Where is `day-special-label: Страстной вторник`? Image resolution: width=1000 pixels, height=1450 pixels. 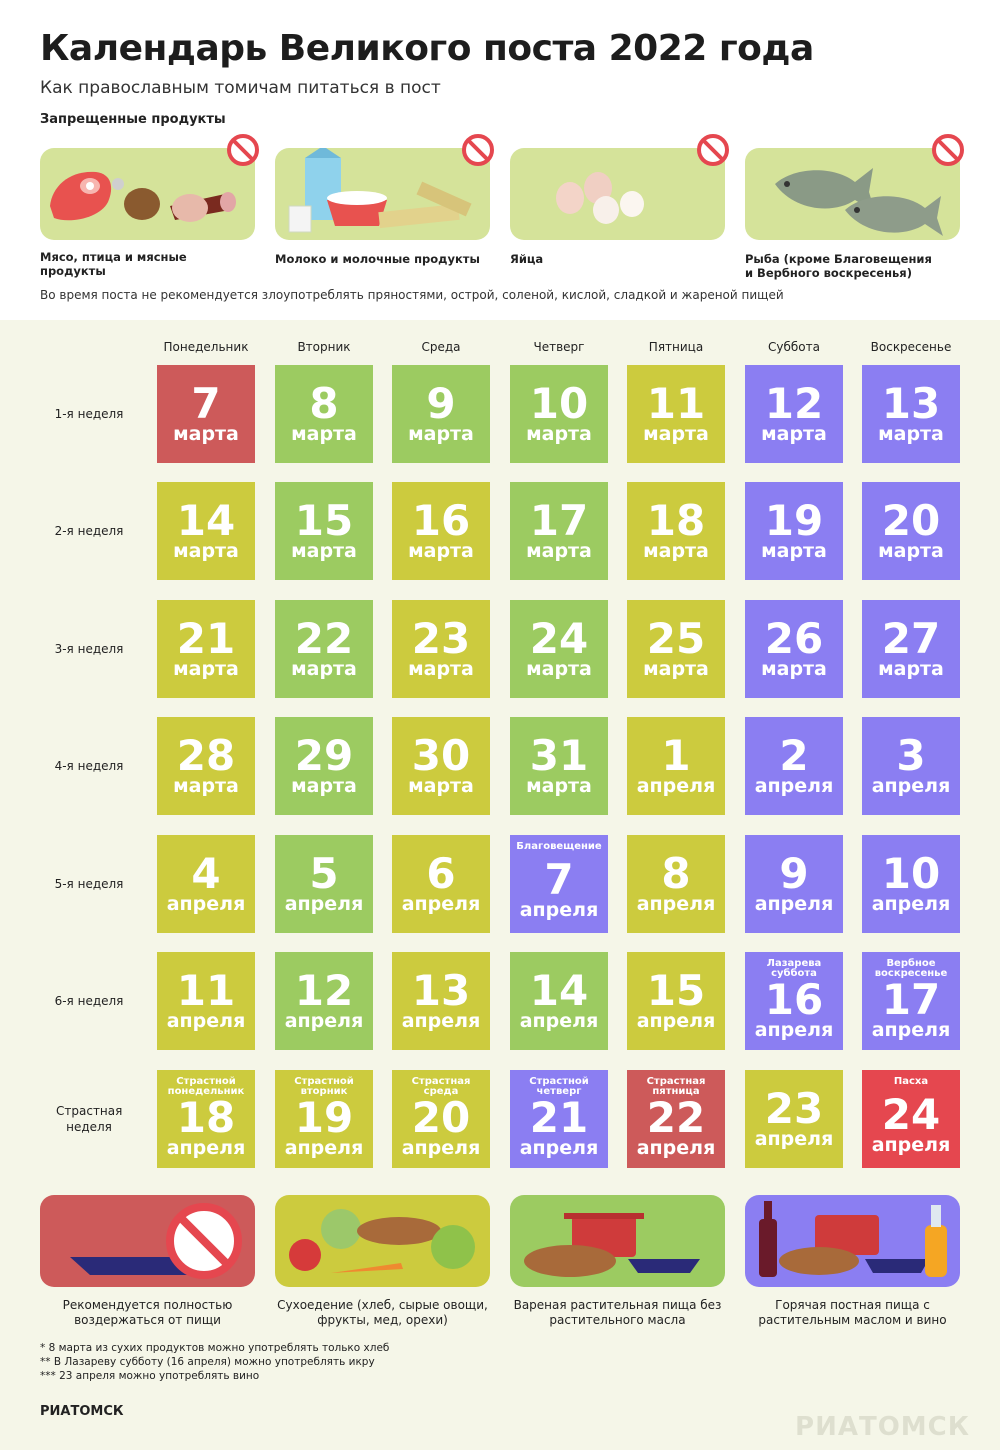 day-special-label: Страстной вторник is located at coordinates (324, 1086).